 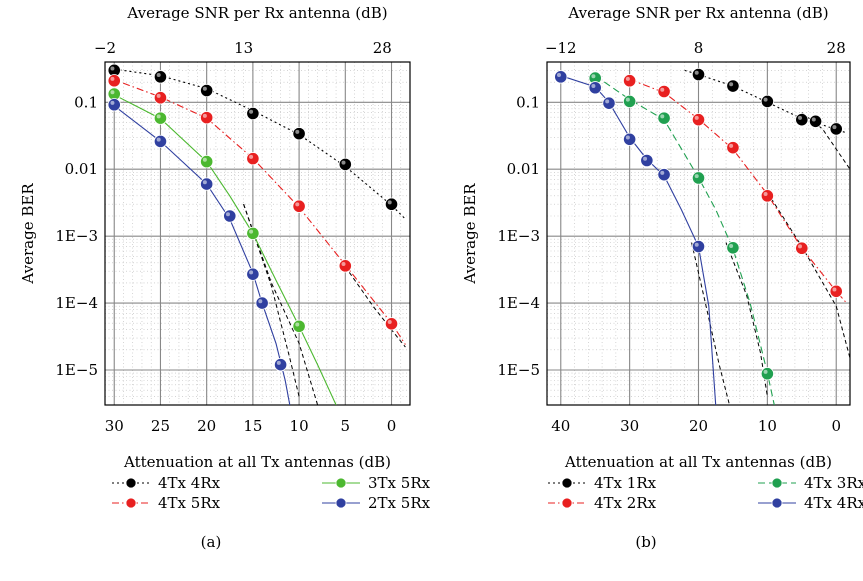 I want to click on legend-item: 2Tx 5Rx, so click(x=376, y=503).